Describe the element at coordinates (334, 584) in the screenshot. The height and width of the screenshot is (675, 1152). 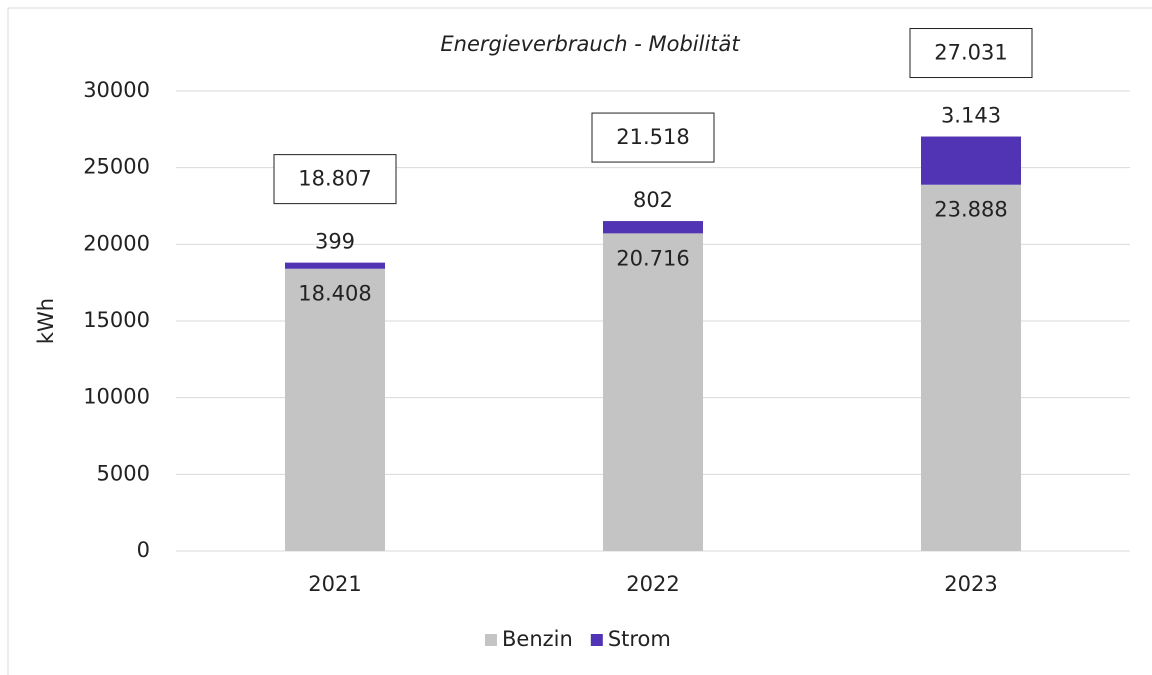
I see `x-tick-label: 2021` at that location.